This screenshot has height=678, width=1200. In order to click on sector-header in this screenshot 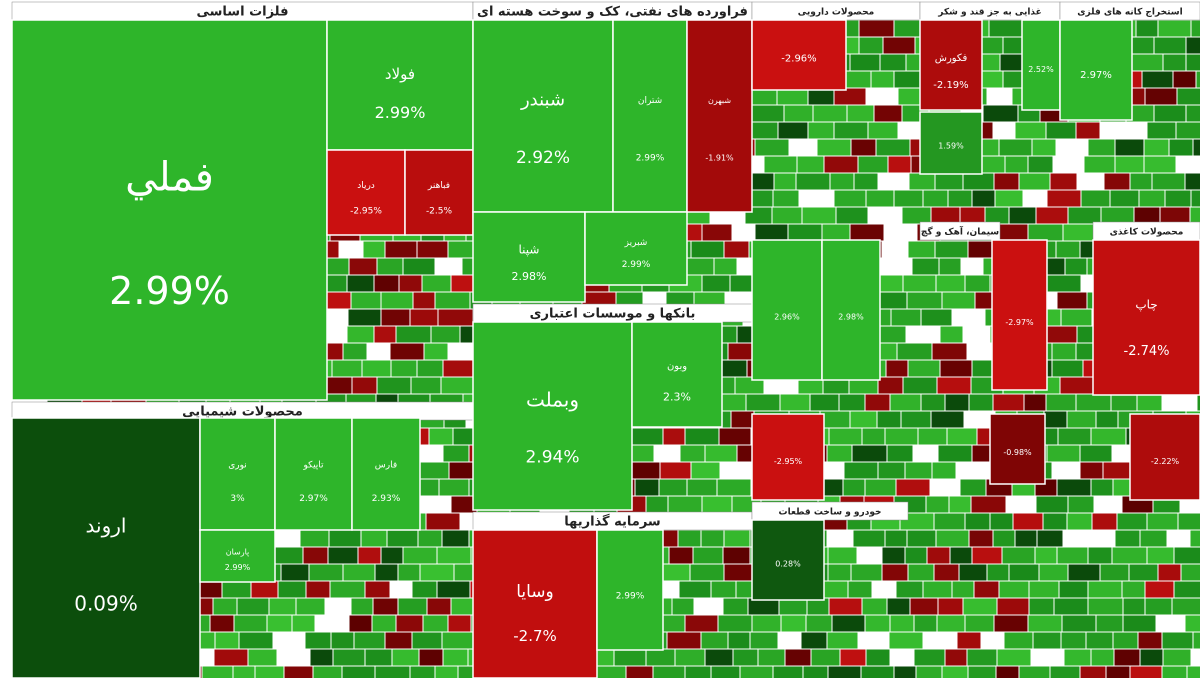, I will do `click(960, 231)`.